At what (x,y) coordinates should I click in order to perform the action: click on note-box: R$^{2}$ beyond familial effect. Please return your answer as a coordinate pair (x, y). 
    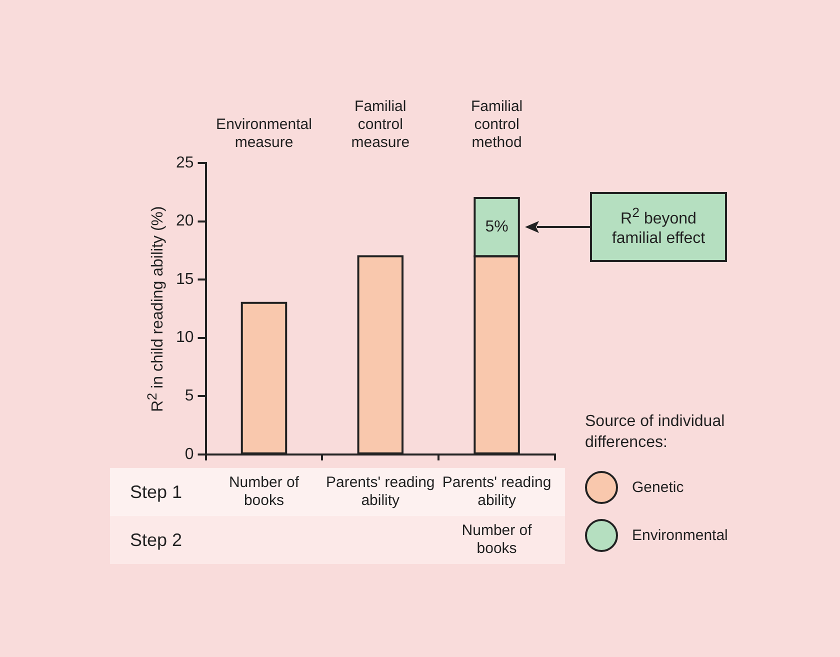
    Looking at the image, I should click on (658, 227).